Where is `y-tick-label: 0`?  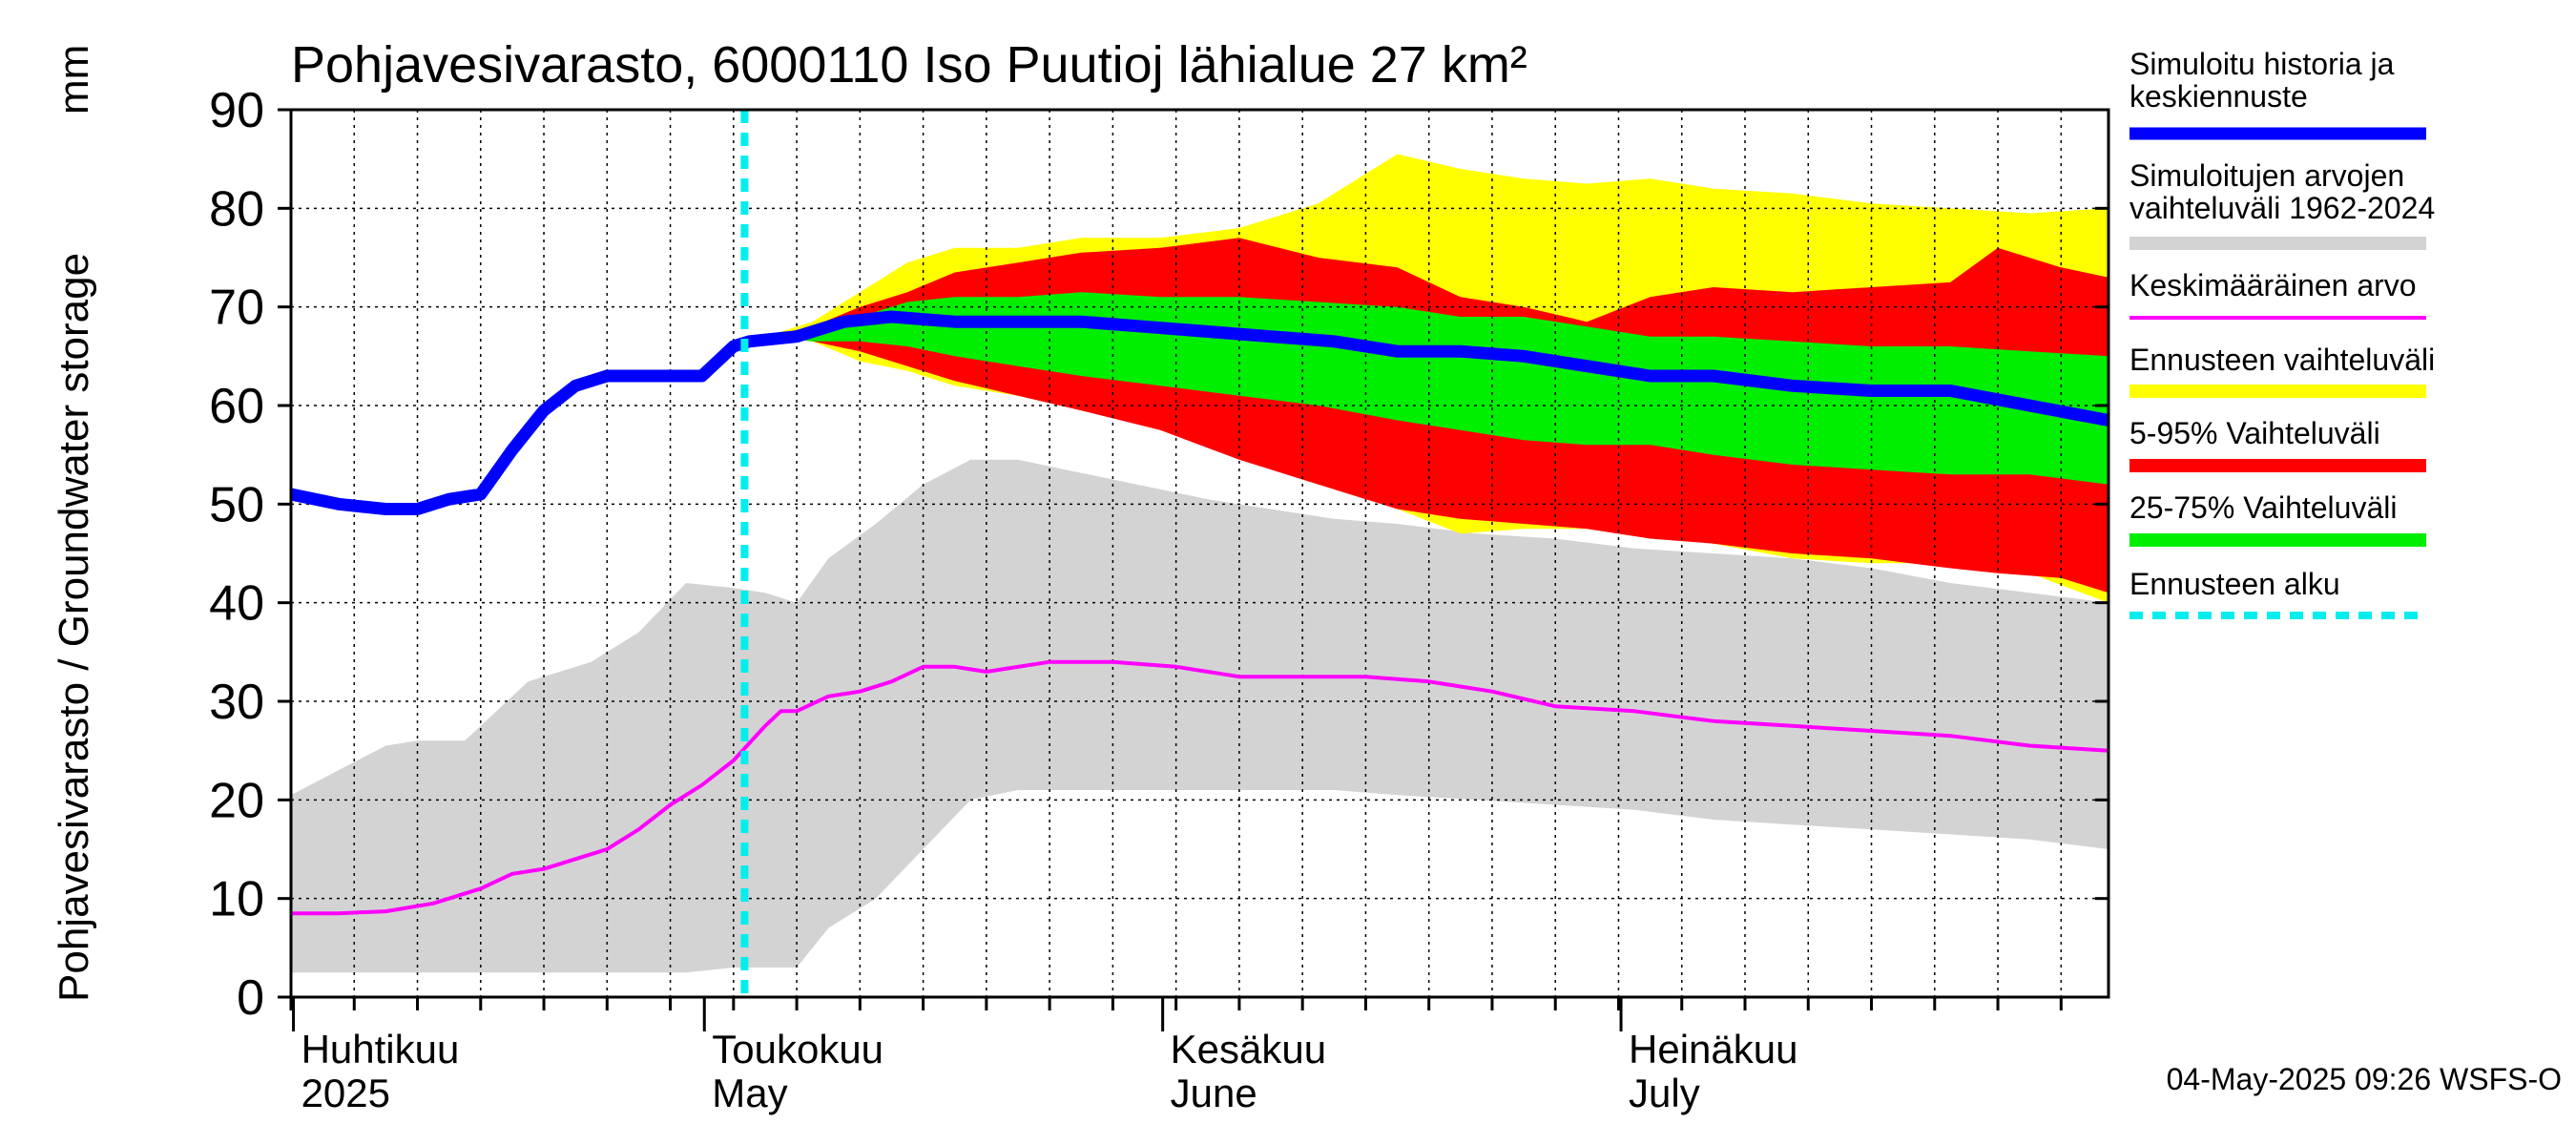
y-tick-label: 0 is located at coordinates (250, 998).